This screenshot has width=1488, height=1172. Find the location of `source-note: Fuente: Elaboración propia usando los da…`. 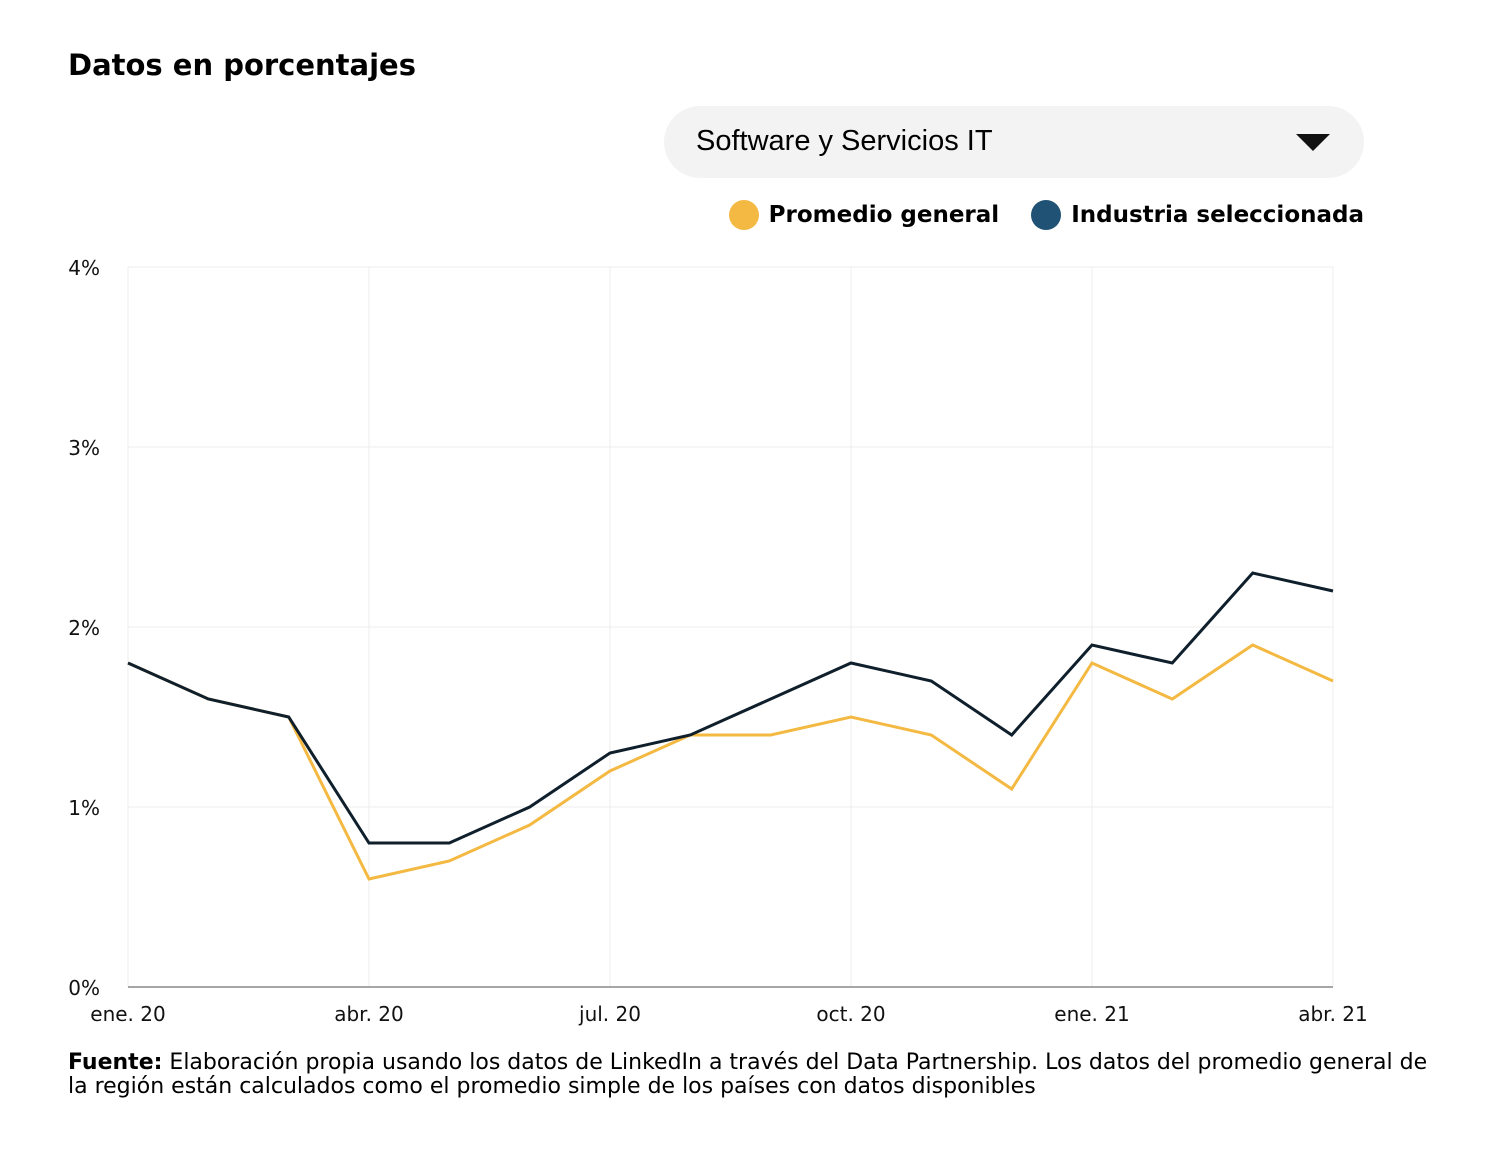

source-note: Fuente: Elaboración propia usando los da… is located at coordinates (758, 1075).